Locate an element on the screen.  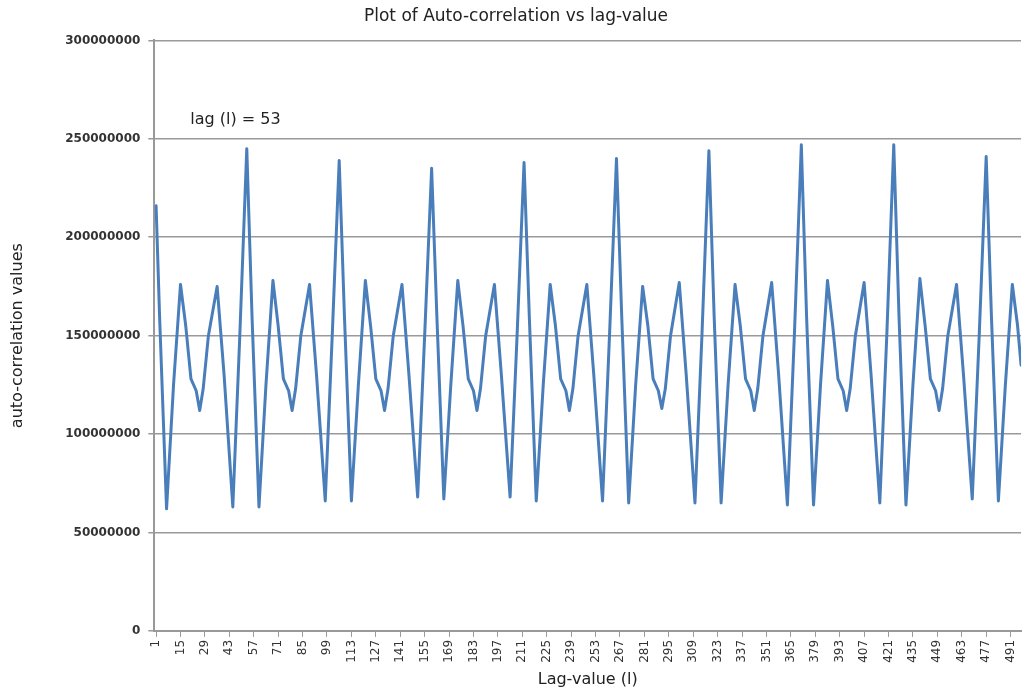
chart-title: Plot of Auto-correlation vs lag-value is located at coordinates (516, 14).